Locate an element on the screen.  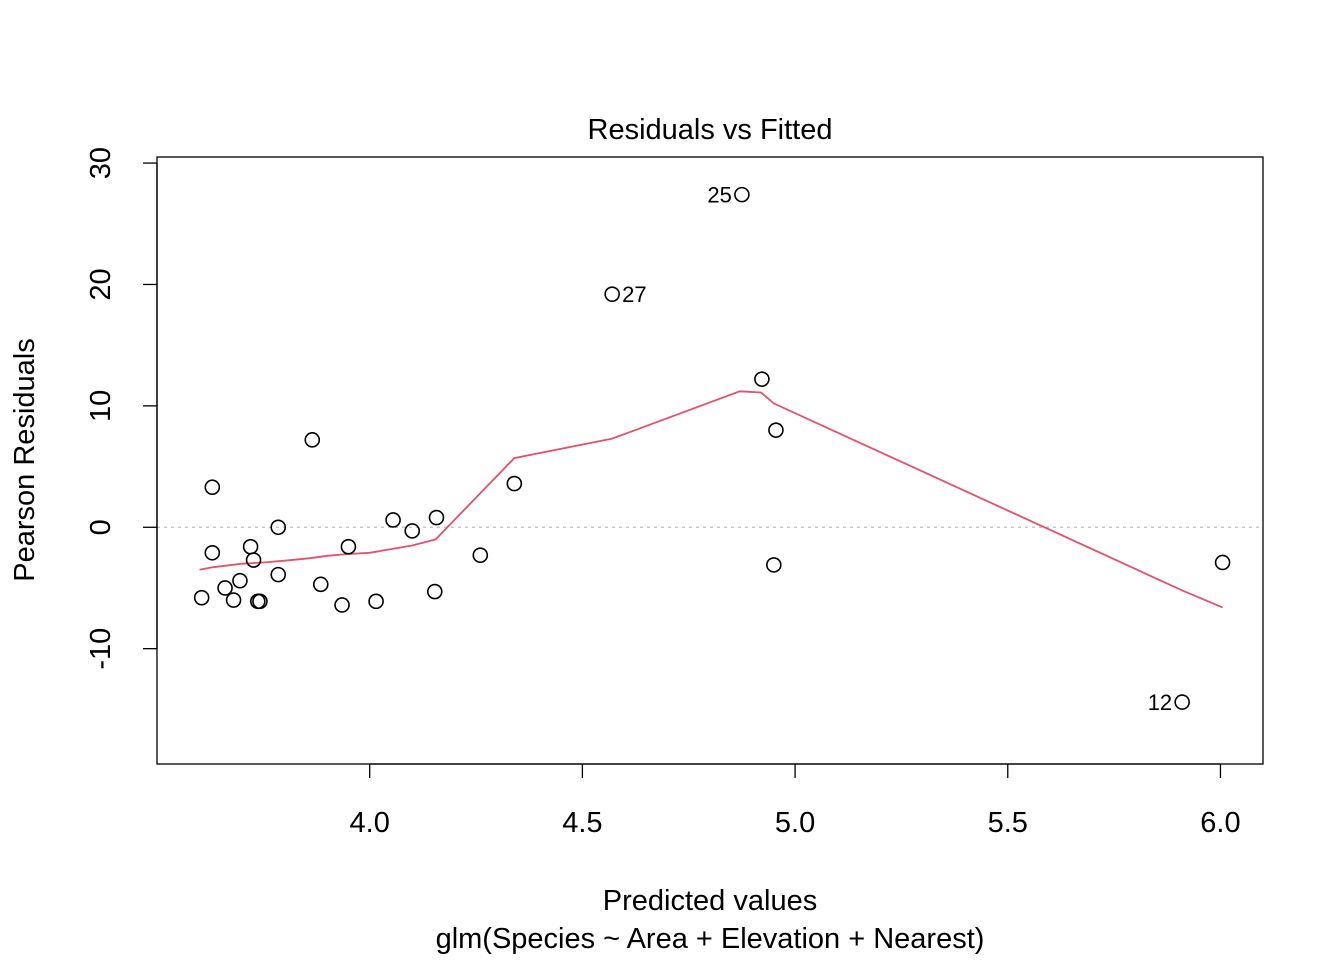
point-label: 25 is located at coordinates (719, 195).